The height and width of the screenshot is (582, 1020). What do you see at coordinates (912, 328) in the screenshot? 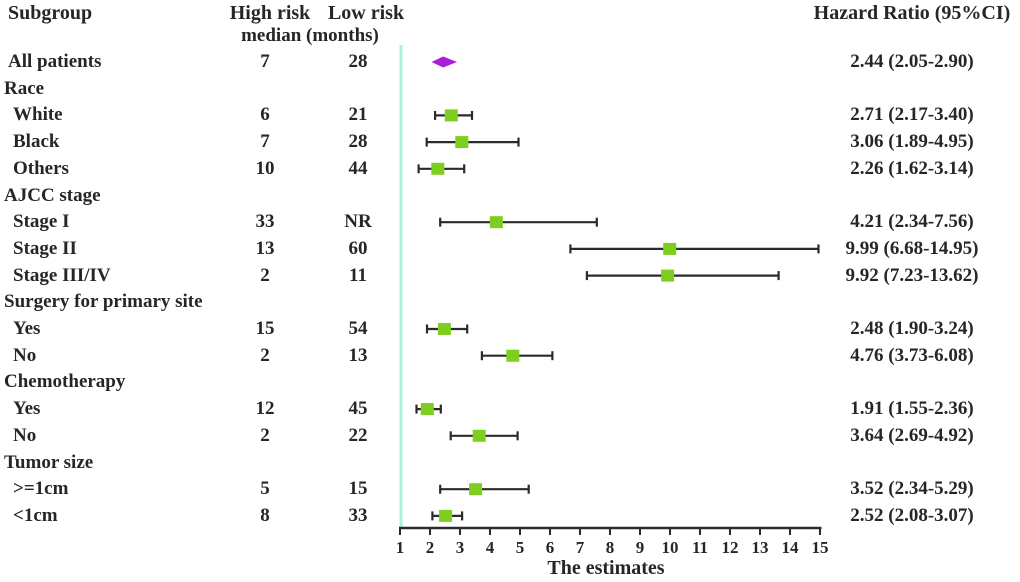
I see `row-hazard-ratio: 2.48 (1.90-3.24)` at bounding box center [912, 328].